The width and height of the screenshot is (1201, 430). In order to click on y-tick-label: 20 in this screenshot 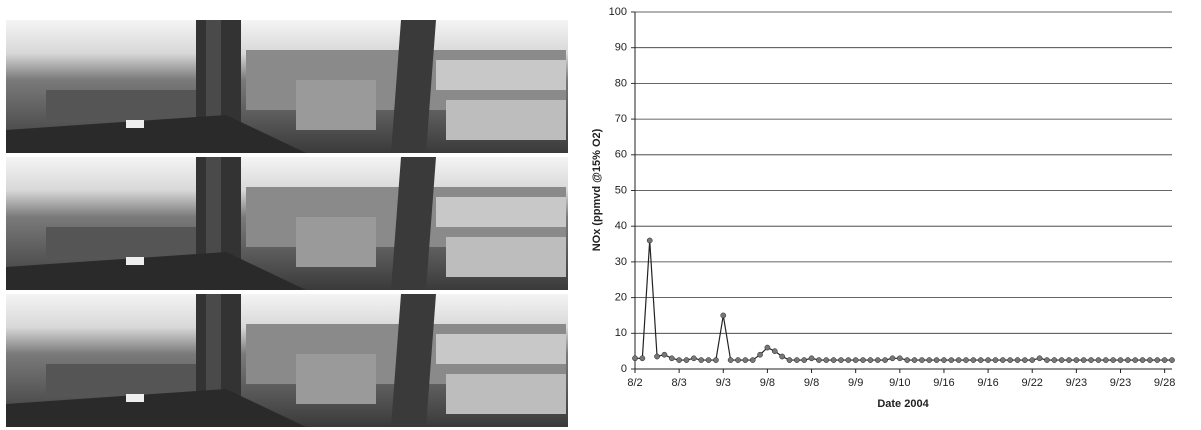, I will do `click(621, 298)`.